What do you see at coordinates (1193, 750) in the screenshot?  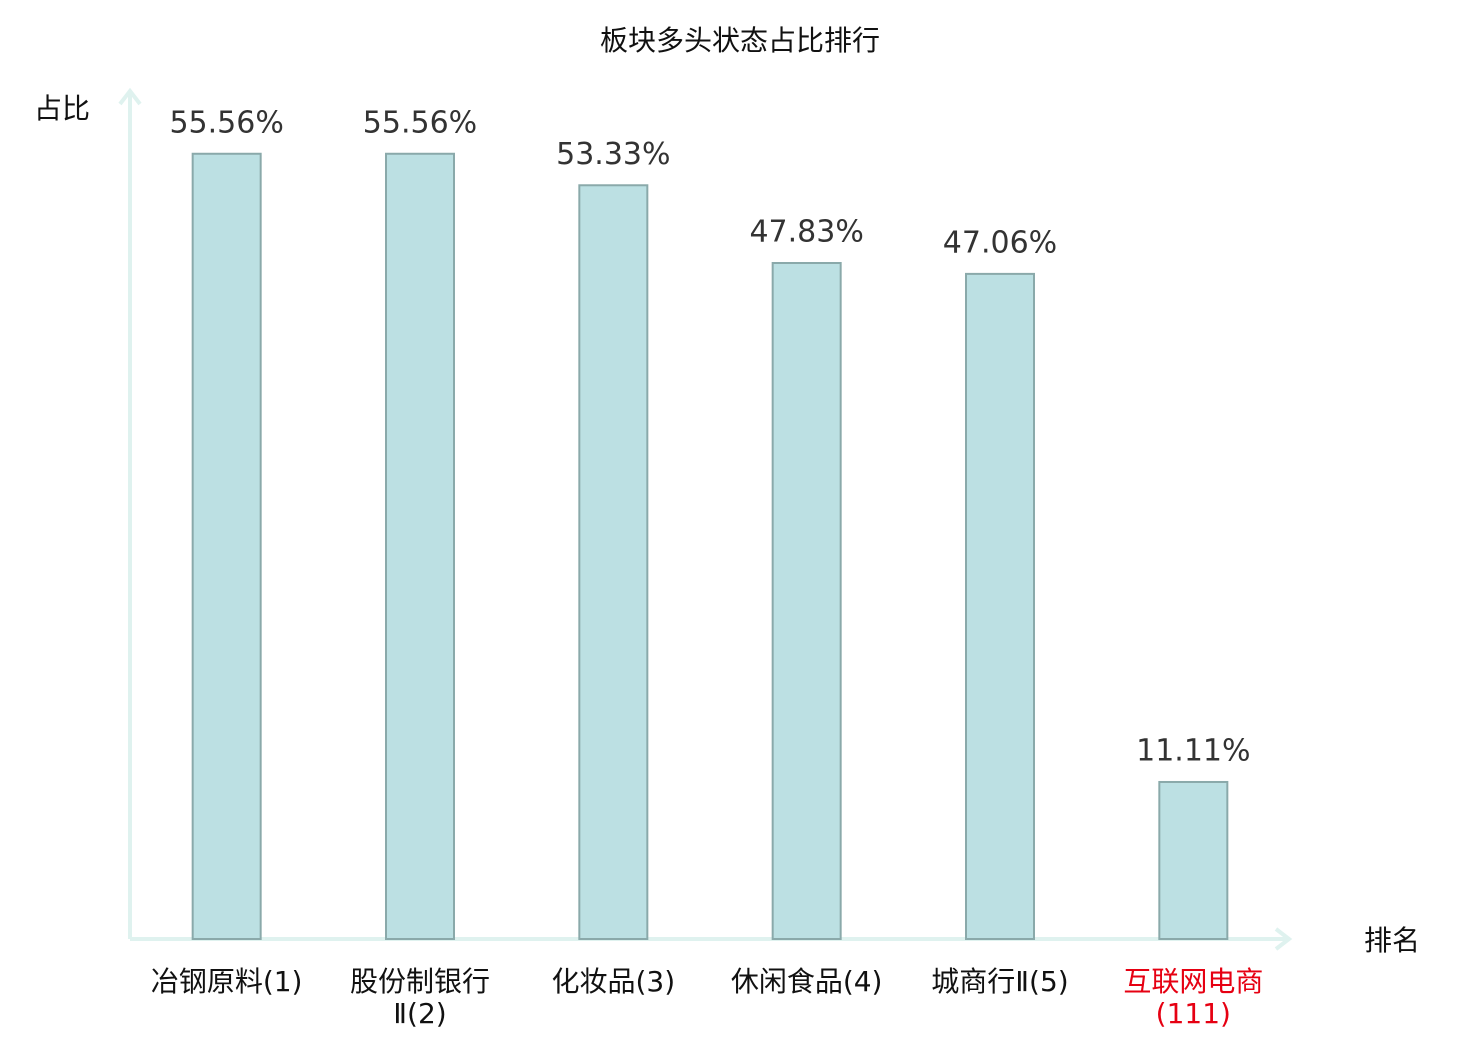 I see `value-label: 11.11%` at bounding box center [1193, 750].